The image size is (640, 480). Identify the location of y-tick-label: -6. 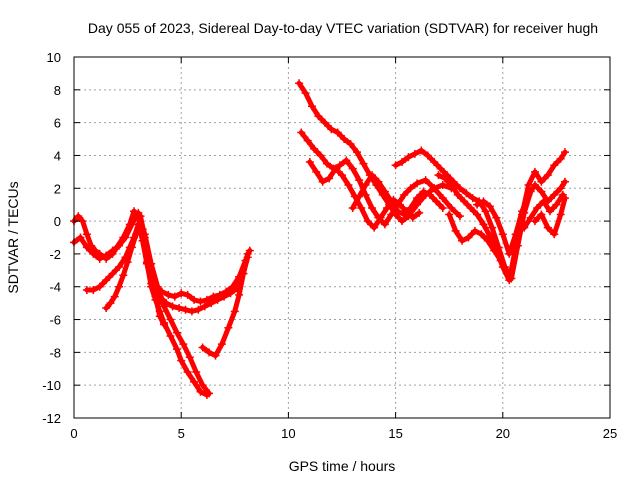
(55, 320).